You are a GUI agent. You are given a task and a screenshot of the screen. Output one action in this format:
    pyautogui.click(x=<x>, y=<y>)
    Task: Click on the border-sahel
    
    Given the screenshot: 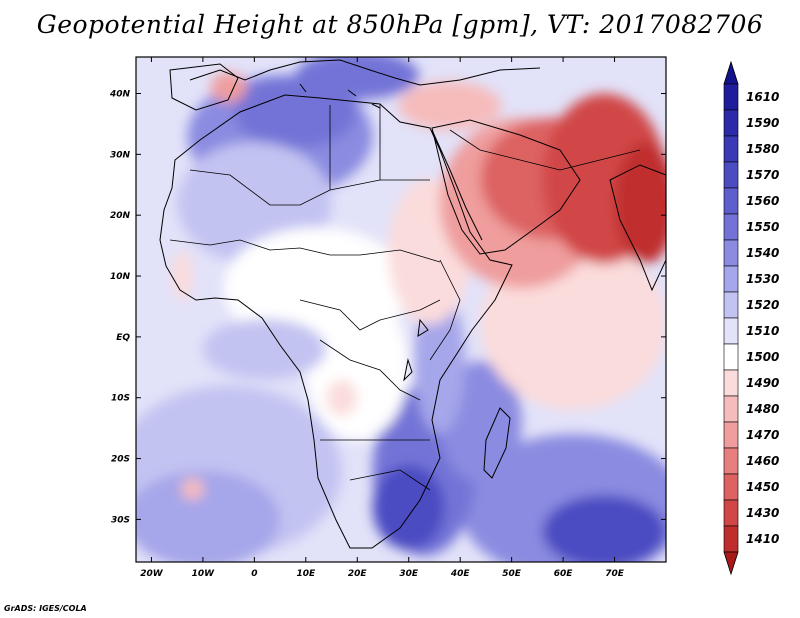 What is the action you would take?
    pyautogui.click(x=305, y=251)
    